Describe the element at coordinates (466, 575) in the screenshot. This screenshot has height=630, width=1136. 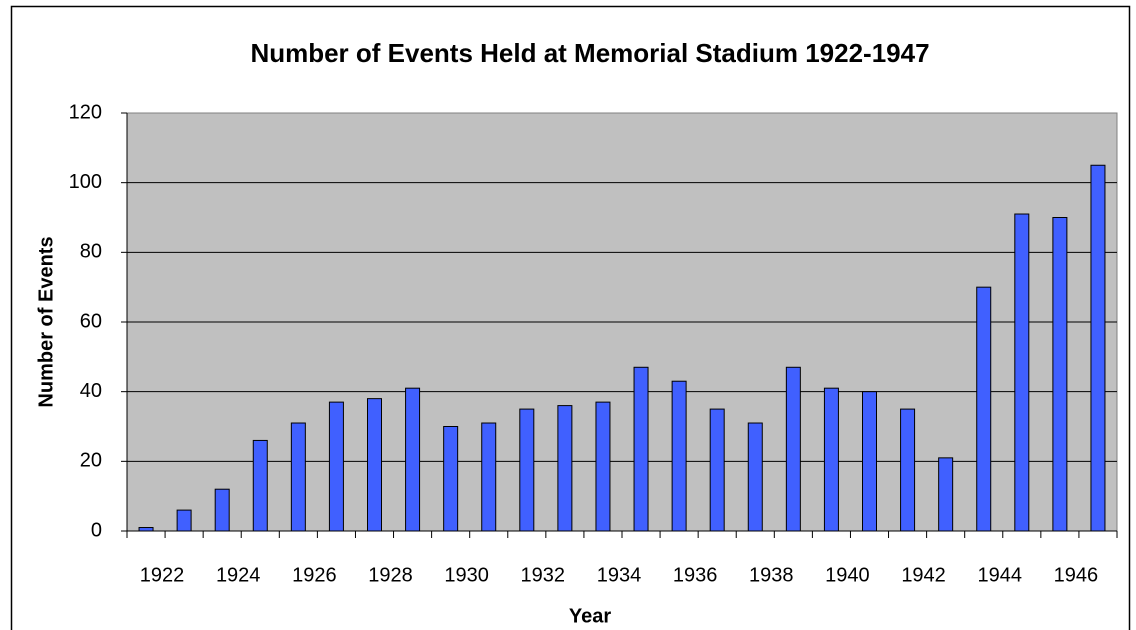
I see `x-tick-label: 1930` at that location.